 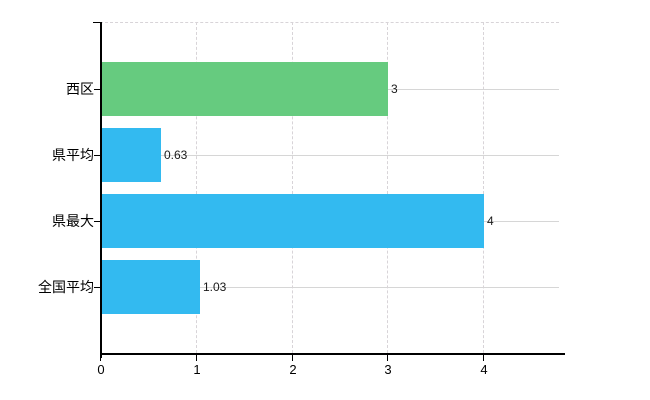 What do you see at coordinates (215, 287) in the screenshot?
I see `bar-value-label: 1.03` at bounding box center [215, 287].